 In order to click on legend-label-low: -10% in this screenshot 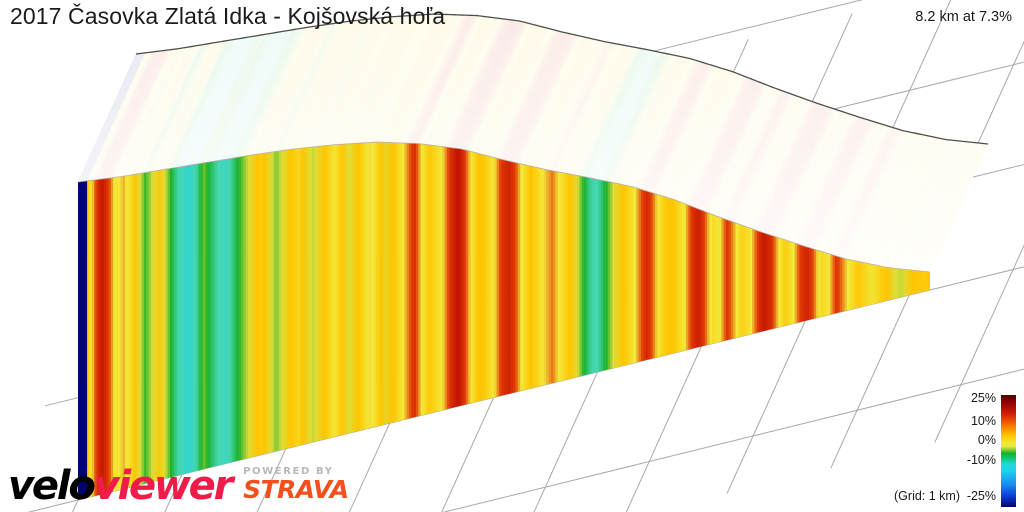, I will do `click(981, 460)`.